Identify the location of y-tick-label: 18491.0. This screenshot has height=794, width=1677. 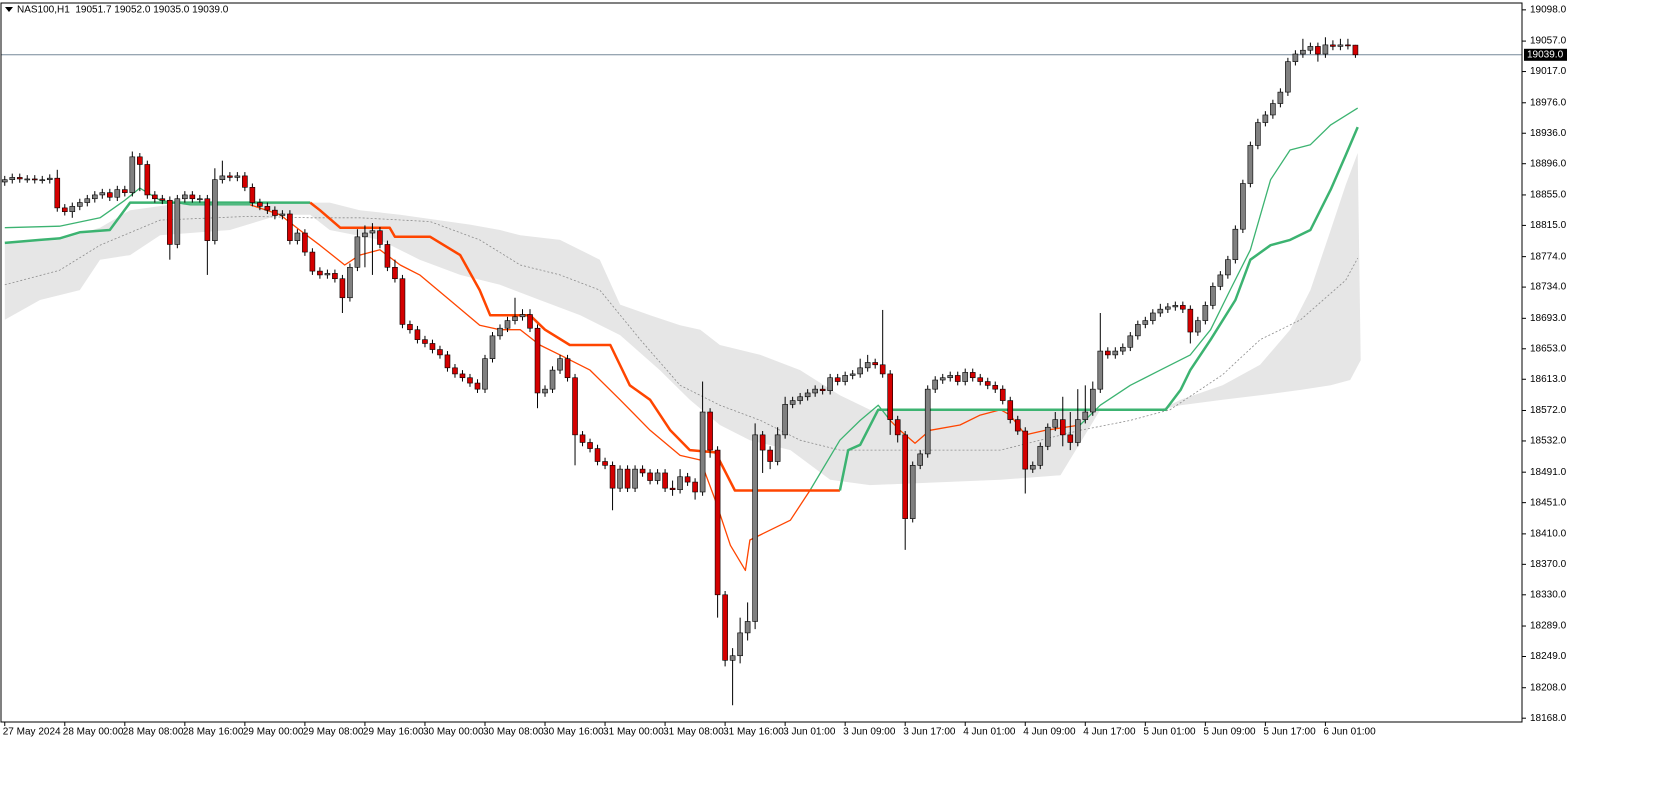
(1548, 472).